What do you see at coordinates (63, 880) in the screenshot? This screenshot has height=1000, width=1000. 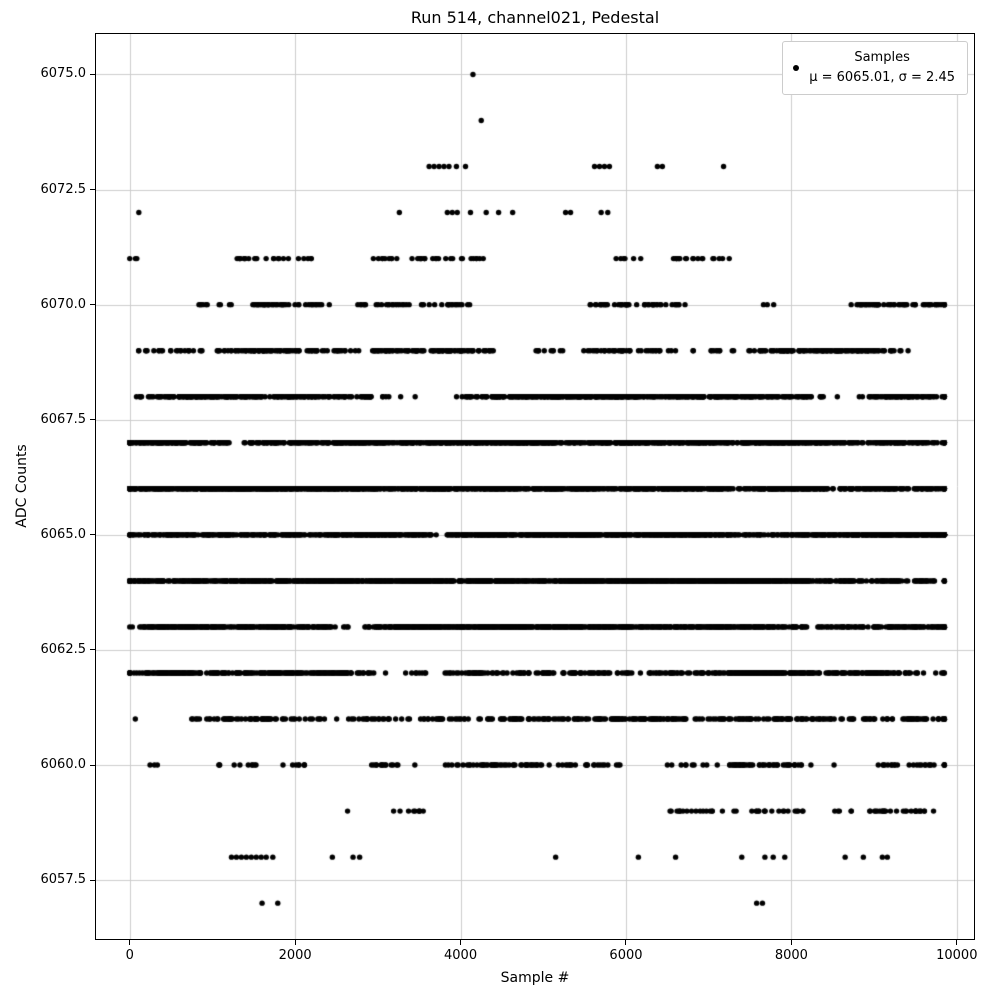 I see `y-tick-label: 6057.5` at bounding box center [63, 880].